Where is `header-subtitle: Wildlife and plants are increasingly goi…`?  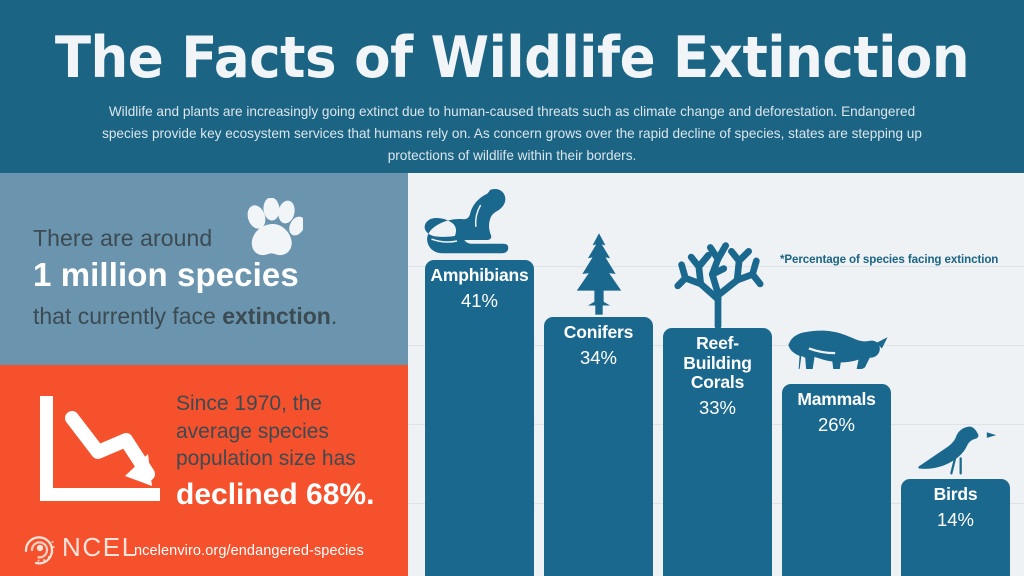 header-subtitle: Wildlife and plants are increasingly goi… is located at coordinates (512, 134).